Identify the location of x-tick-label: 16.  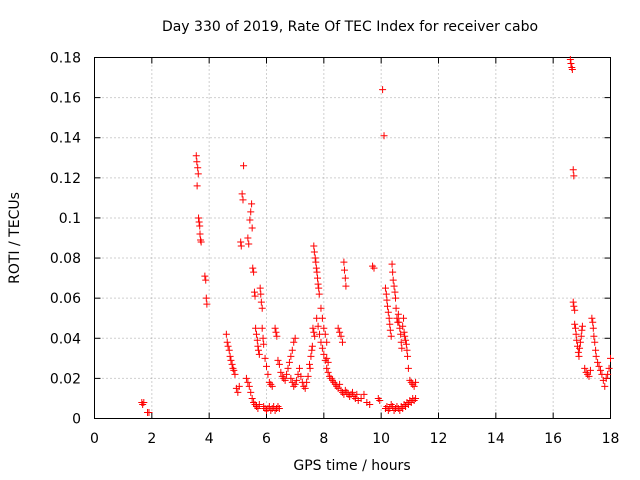
(553, 439).